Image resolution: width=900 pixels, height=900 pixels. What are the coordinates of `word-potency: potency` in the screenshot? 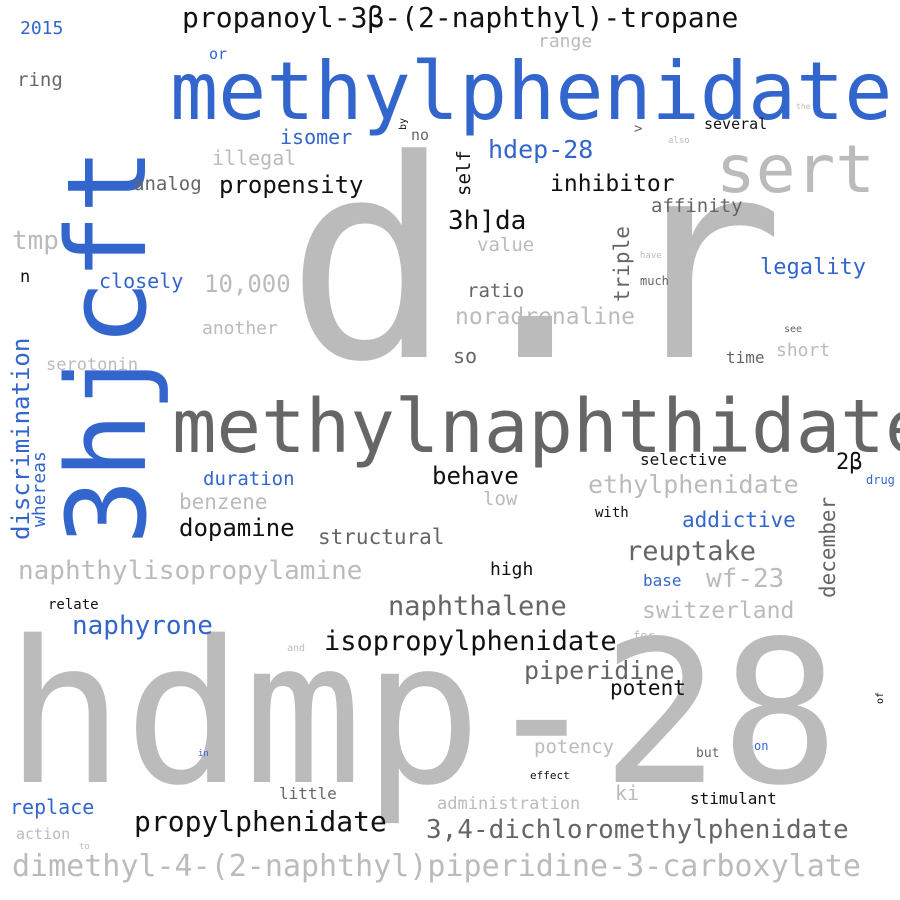 It's located at (574, 747).